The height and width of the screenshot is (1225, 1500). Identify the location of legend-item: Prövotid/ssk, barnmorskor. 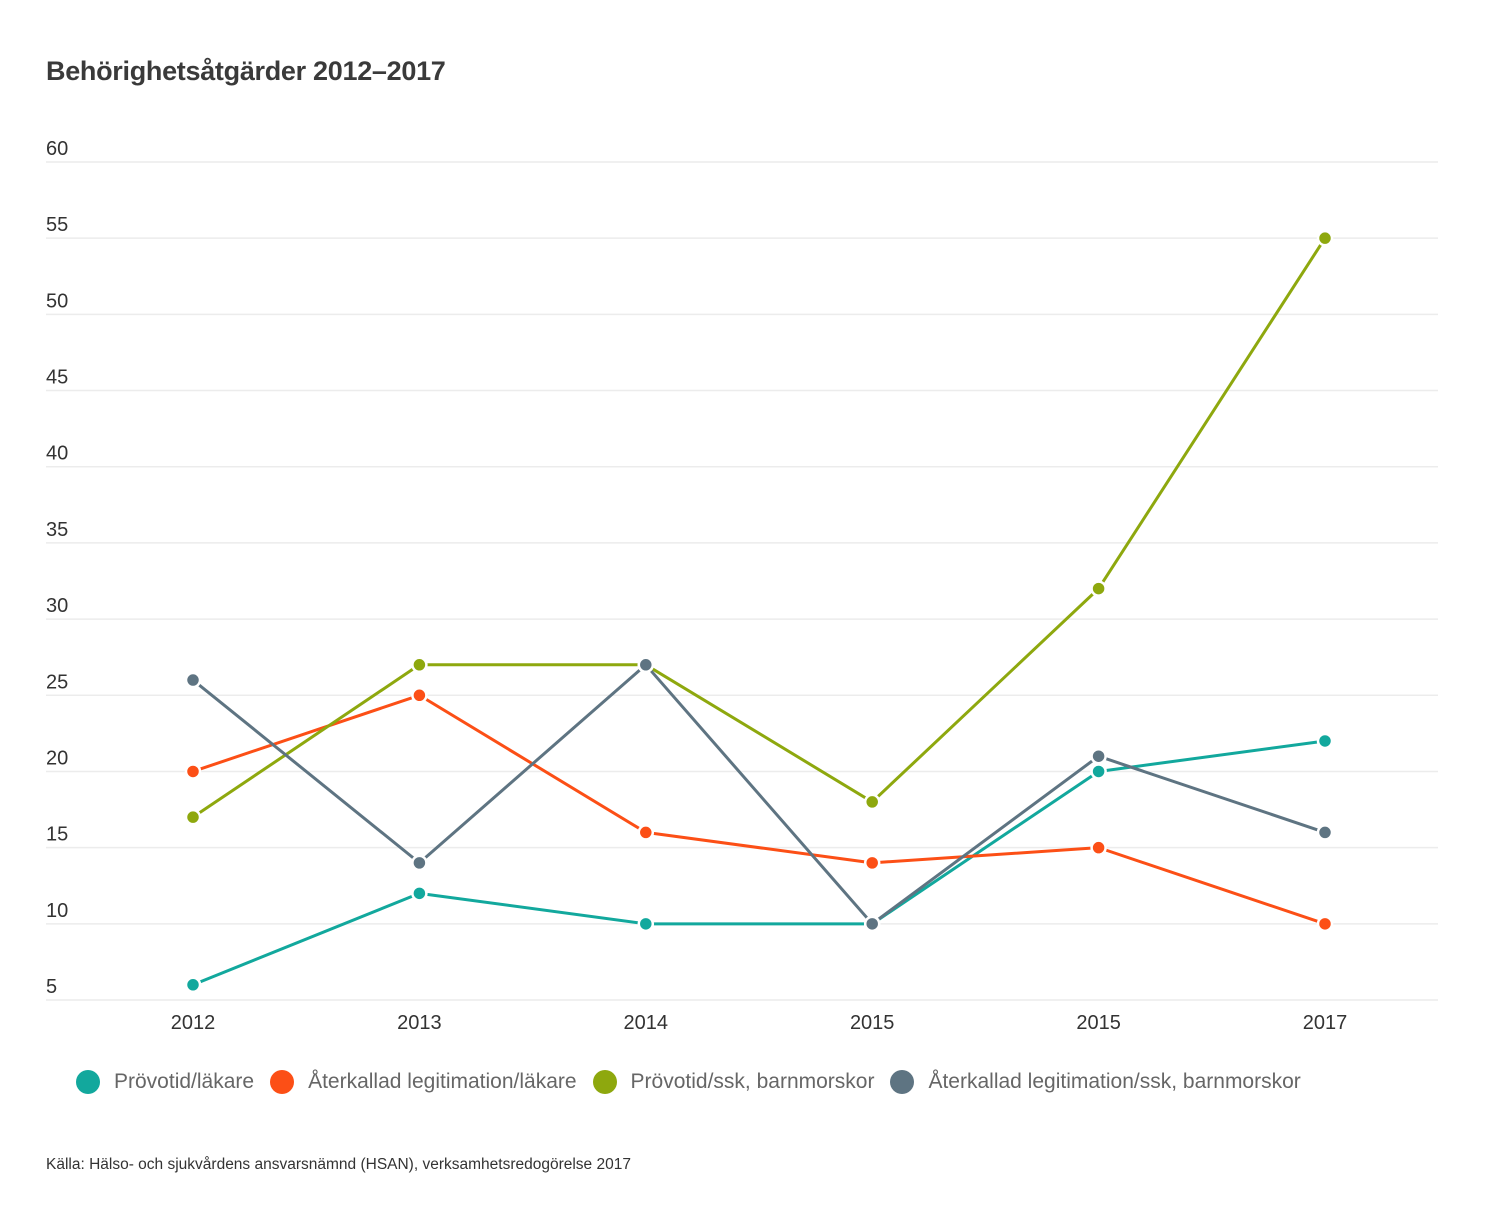
(733, 1082).